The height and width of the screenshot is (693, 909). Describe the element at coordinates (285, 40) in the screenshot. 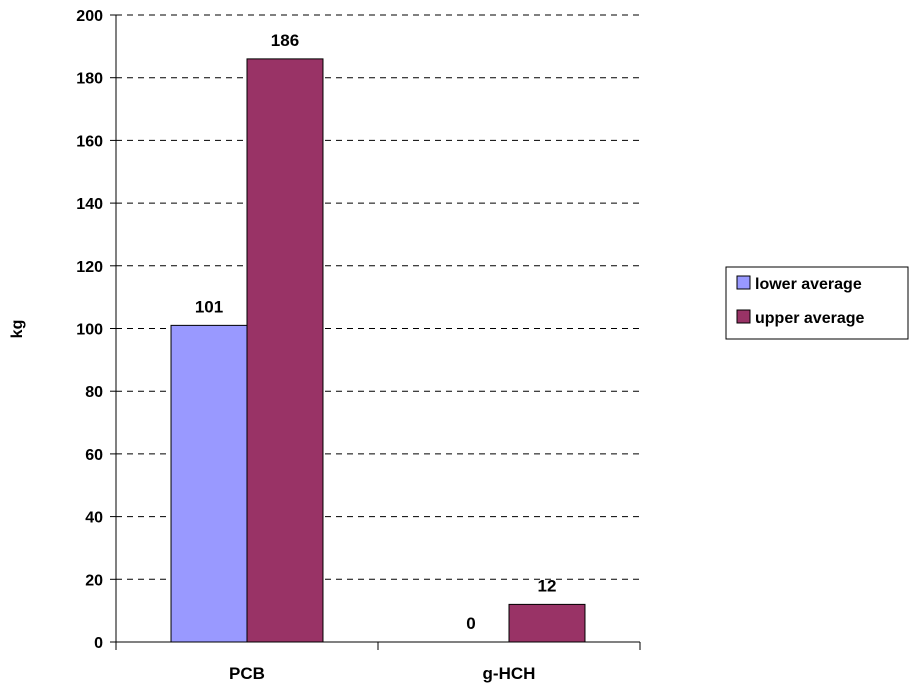

I see `data-label-PCB-upper-average: 186` at that location.